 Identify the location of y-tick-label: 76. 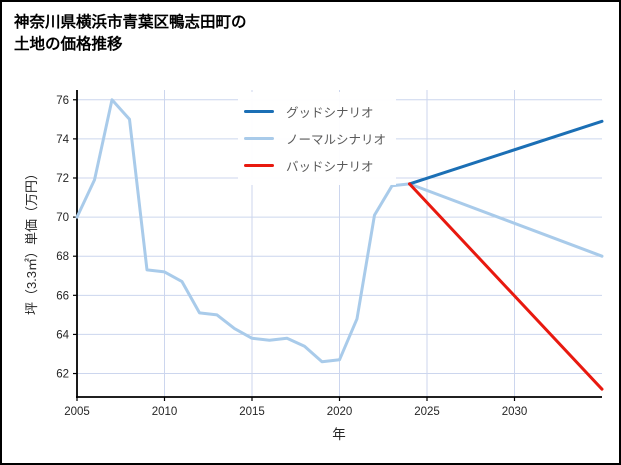
(62, 101).